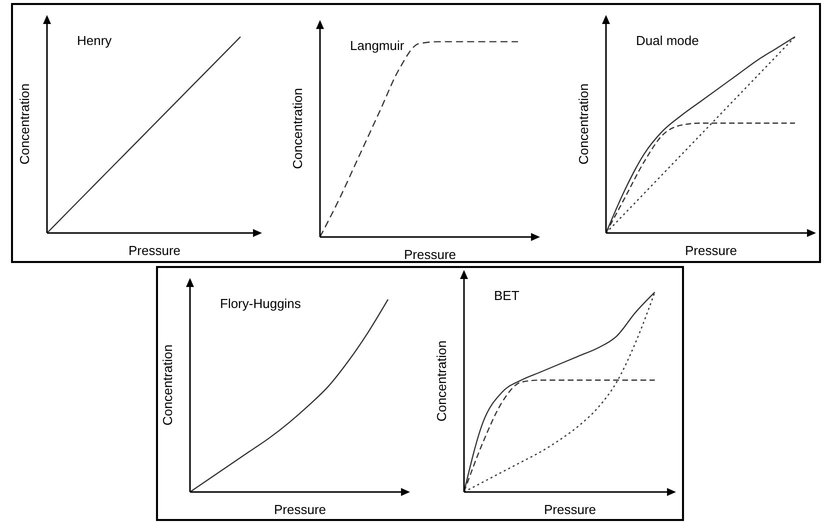  What do you see at coordinates (377, 45) in the screenshot?
I see `chart-title: Langmuir` at bounding box center [377, 45].